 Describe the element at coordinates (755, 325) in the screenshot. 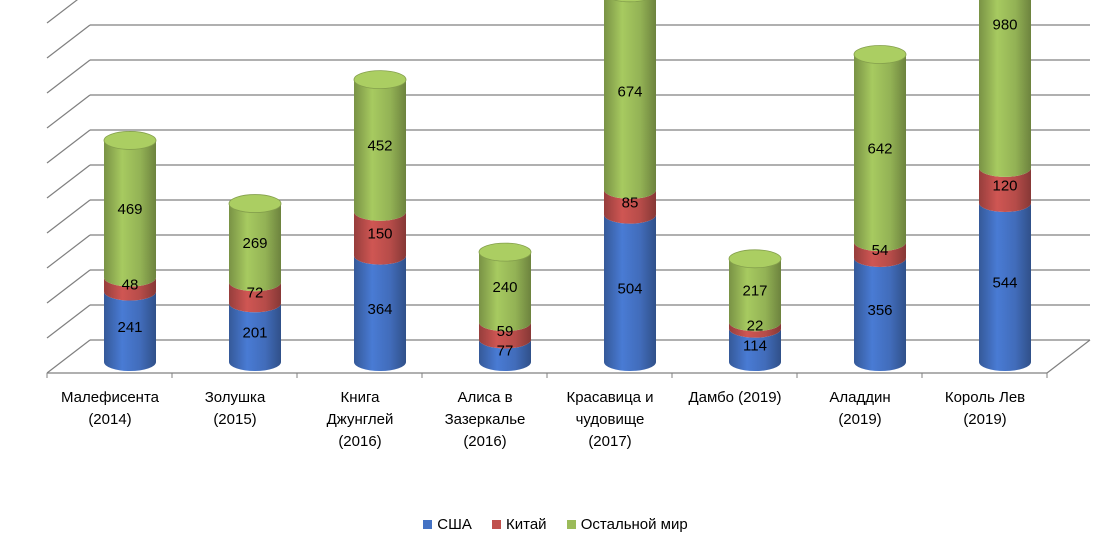

I see `data-label: 22` at that location.